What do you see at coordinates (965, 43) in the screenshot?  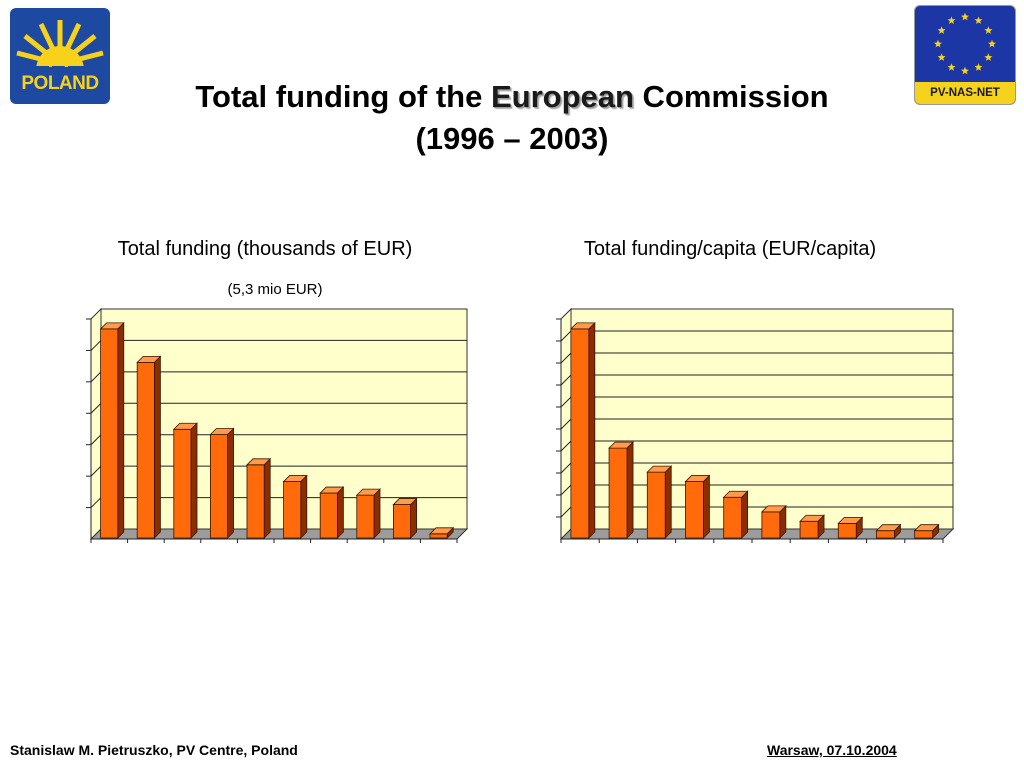 I see `eu-stars-icon` at bounding box center [965, 43].